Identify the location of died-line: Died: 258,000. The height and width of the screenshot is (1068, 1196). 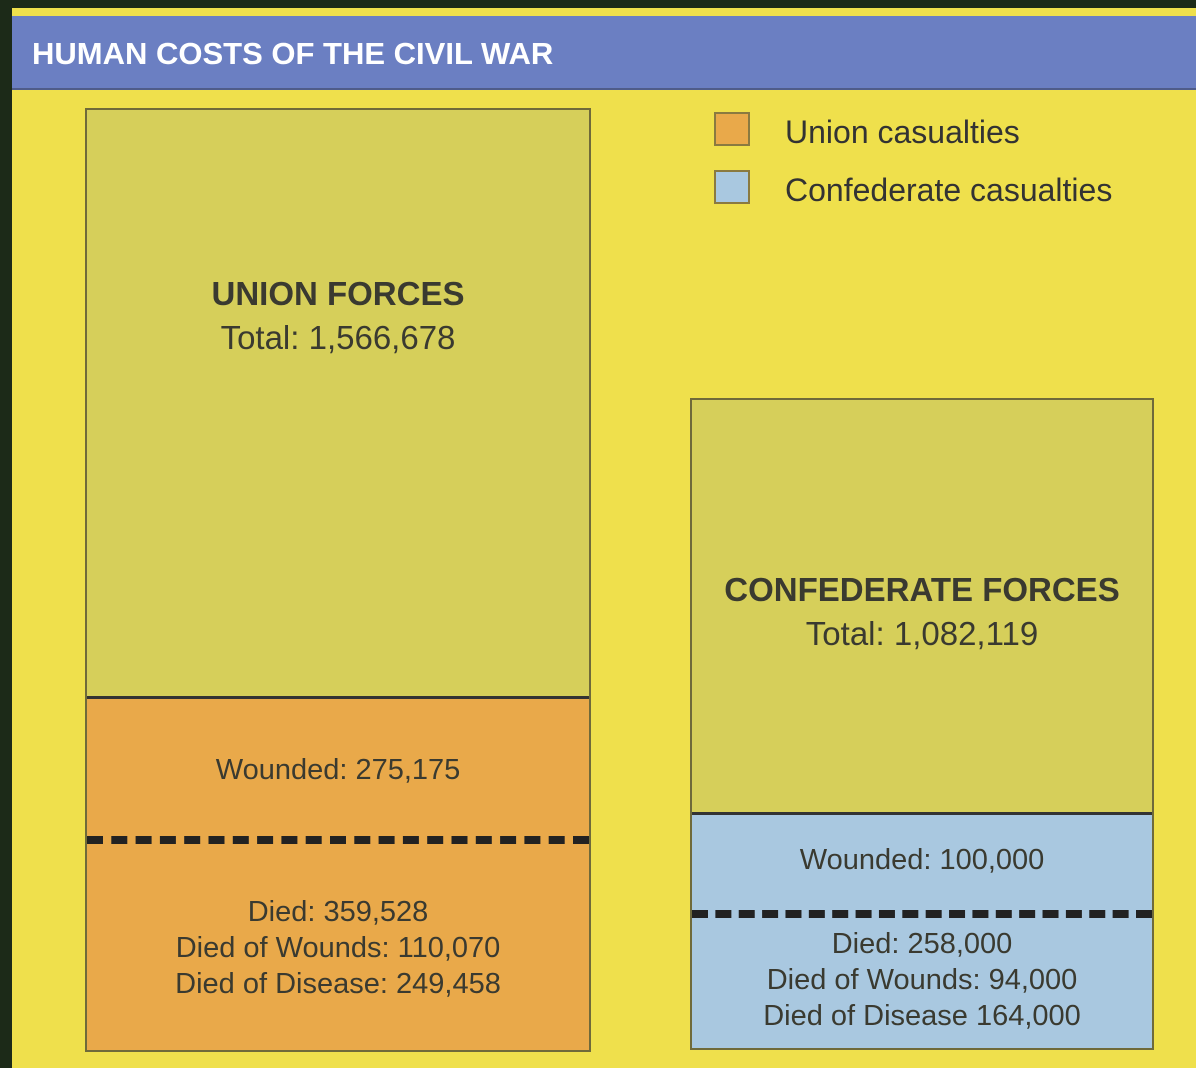
(922, 944).